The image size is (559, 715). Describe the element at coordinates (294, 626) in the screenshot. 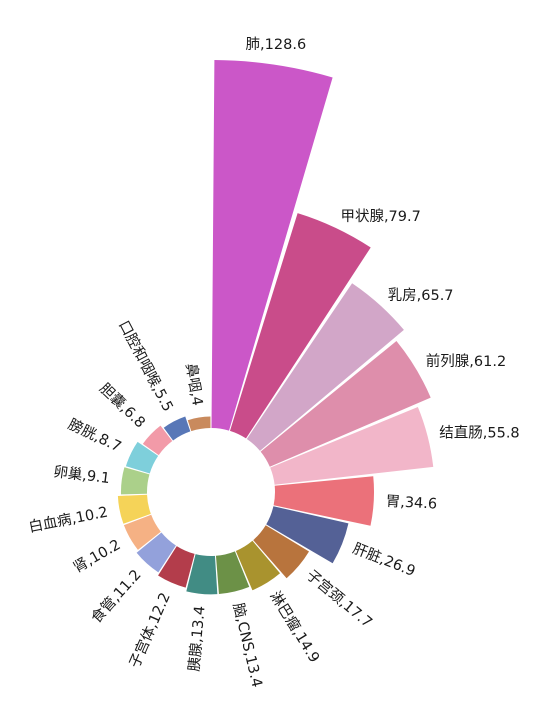

I see `label-8: 淋巴瘤,14.9` at that location.